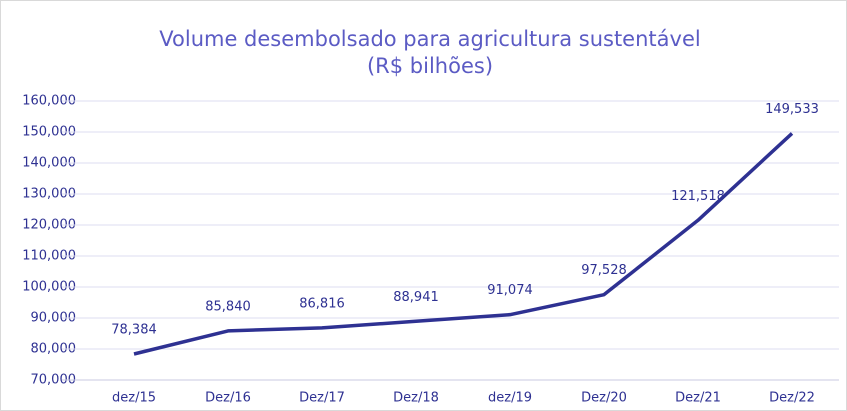 This screenshot has width=847, height=411. I want to click on y-tick-label: 120,000, so click(49, 225).